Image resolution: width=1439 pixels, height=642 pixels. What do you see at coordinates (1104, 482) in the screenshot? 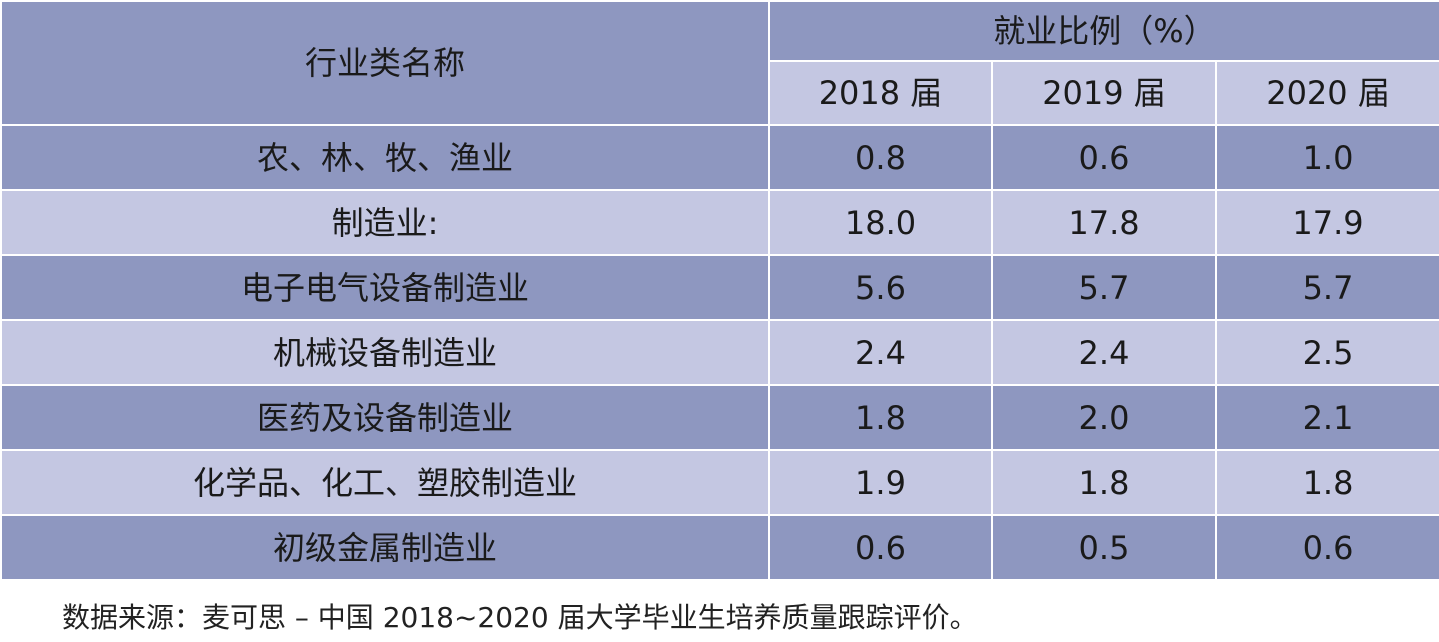
I see `value-2019-cell: 1.8` at bounding box center [1104, 482].